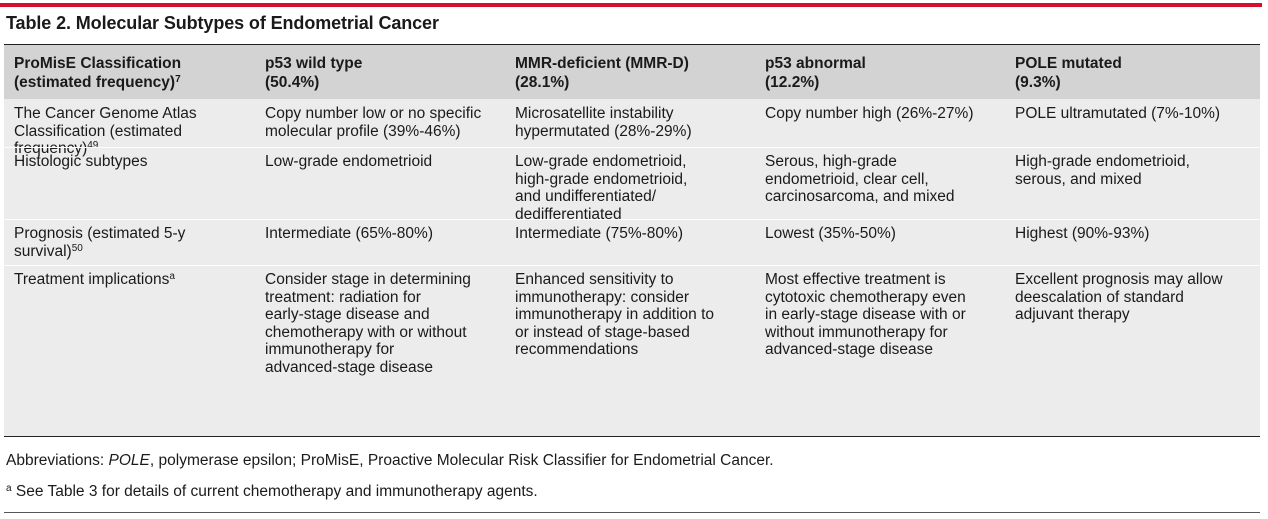 This screenshot has height=519, width=1268. I want to click on table-cell: POLE ultramutated (7%-10%), so click(1118, 113).